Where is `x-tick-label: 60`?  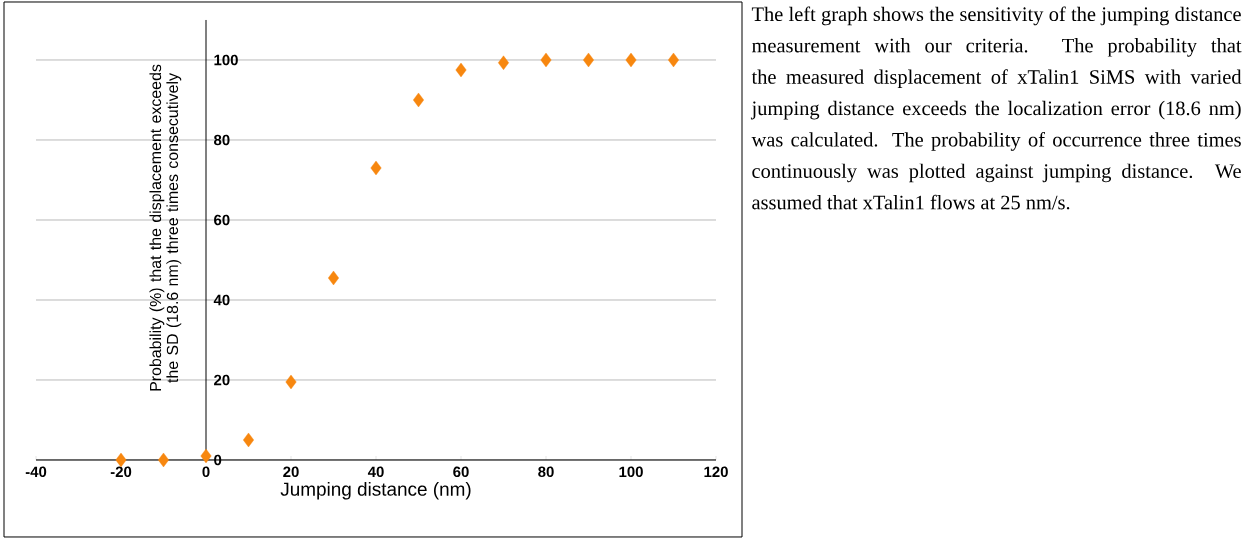
x-tick-label: 60 is located at coordinates (461, 472).